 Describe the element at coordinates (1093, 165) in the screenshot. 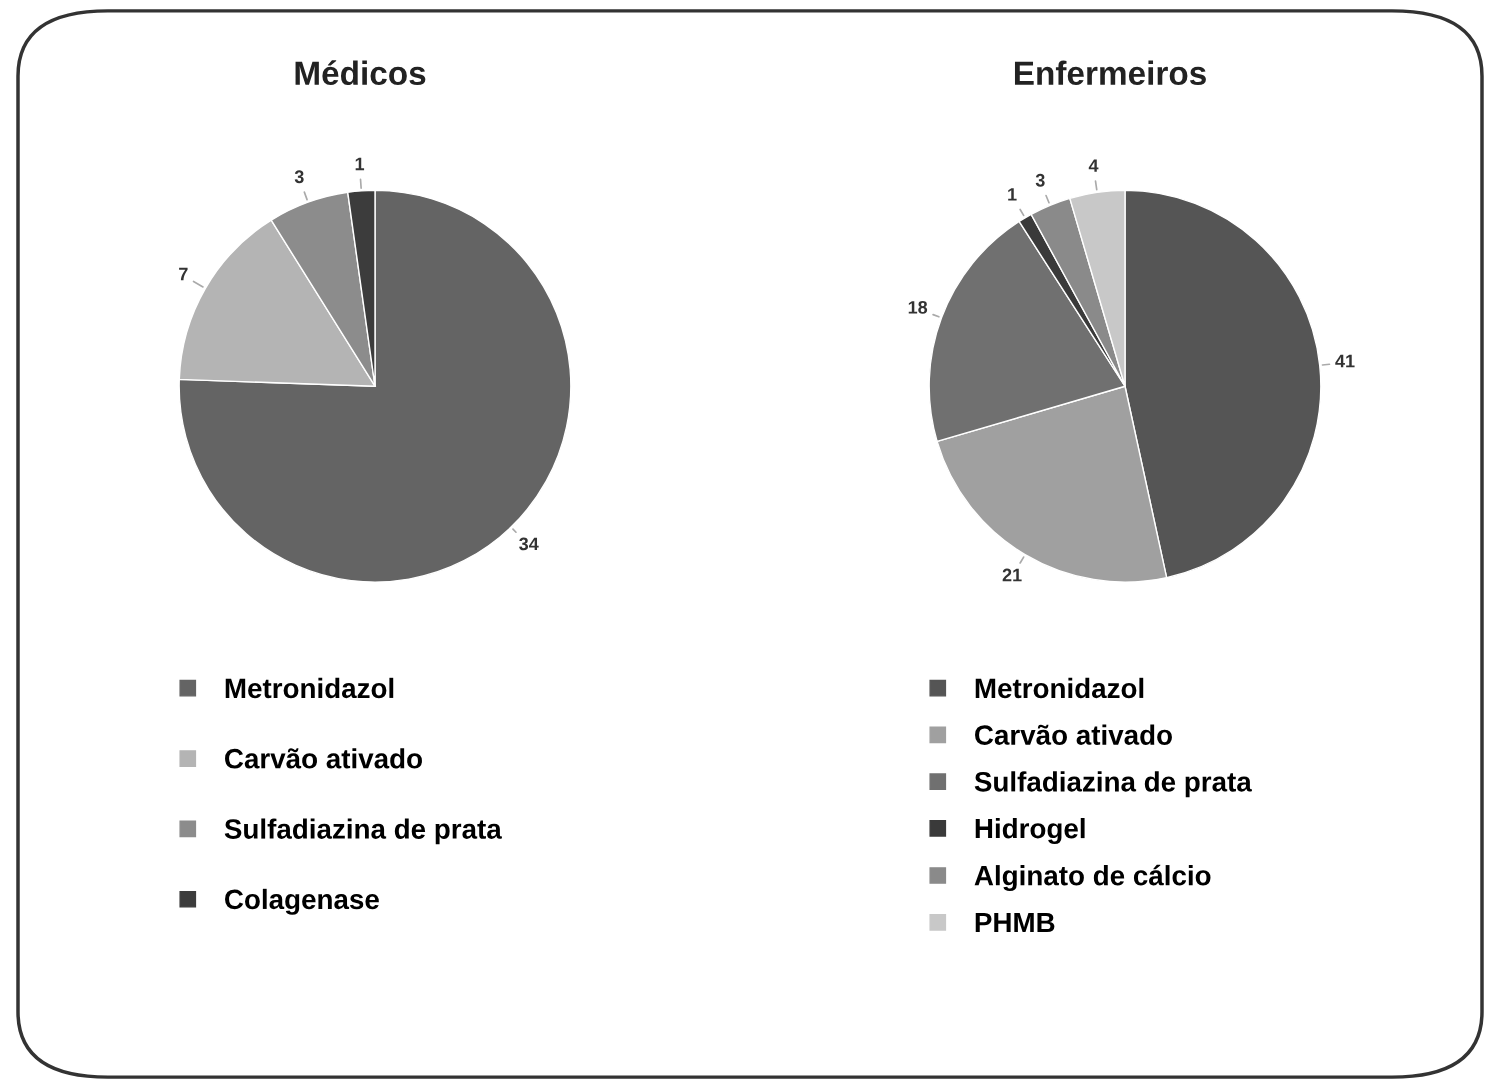

I see `data-label: 4` at that location.